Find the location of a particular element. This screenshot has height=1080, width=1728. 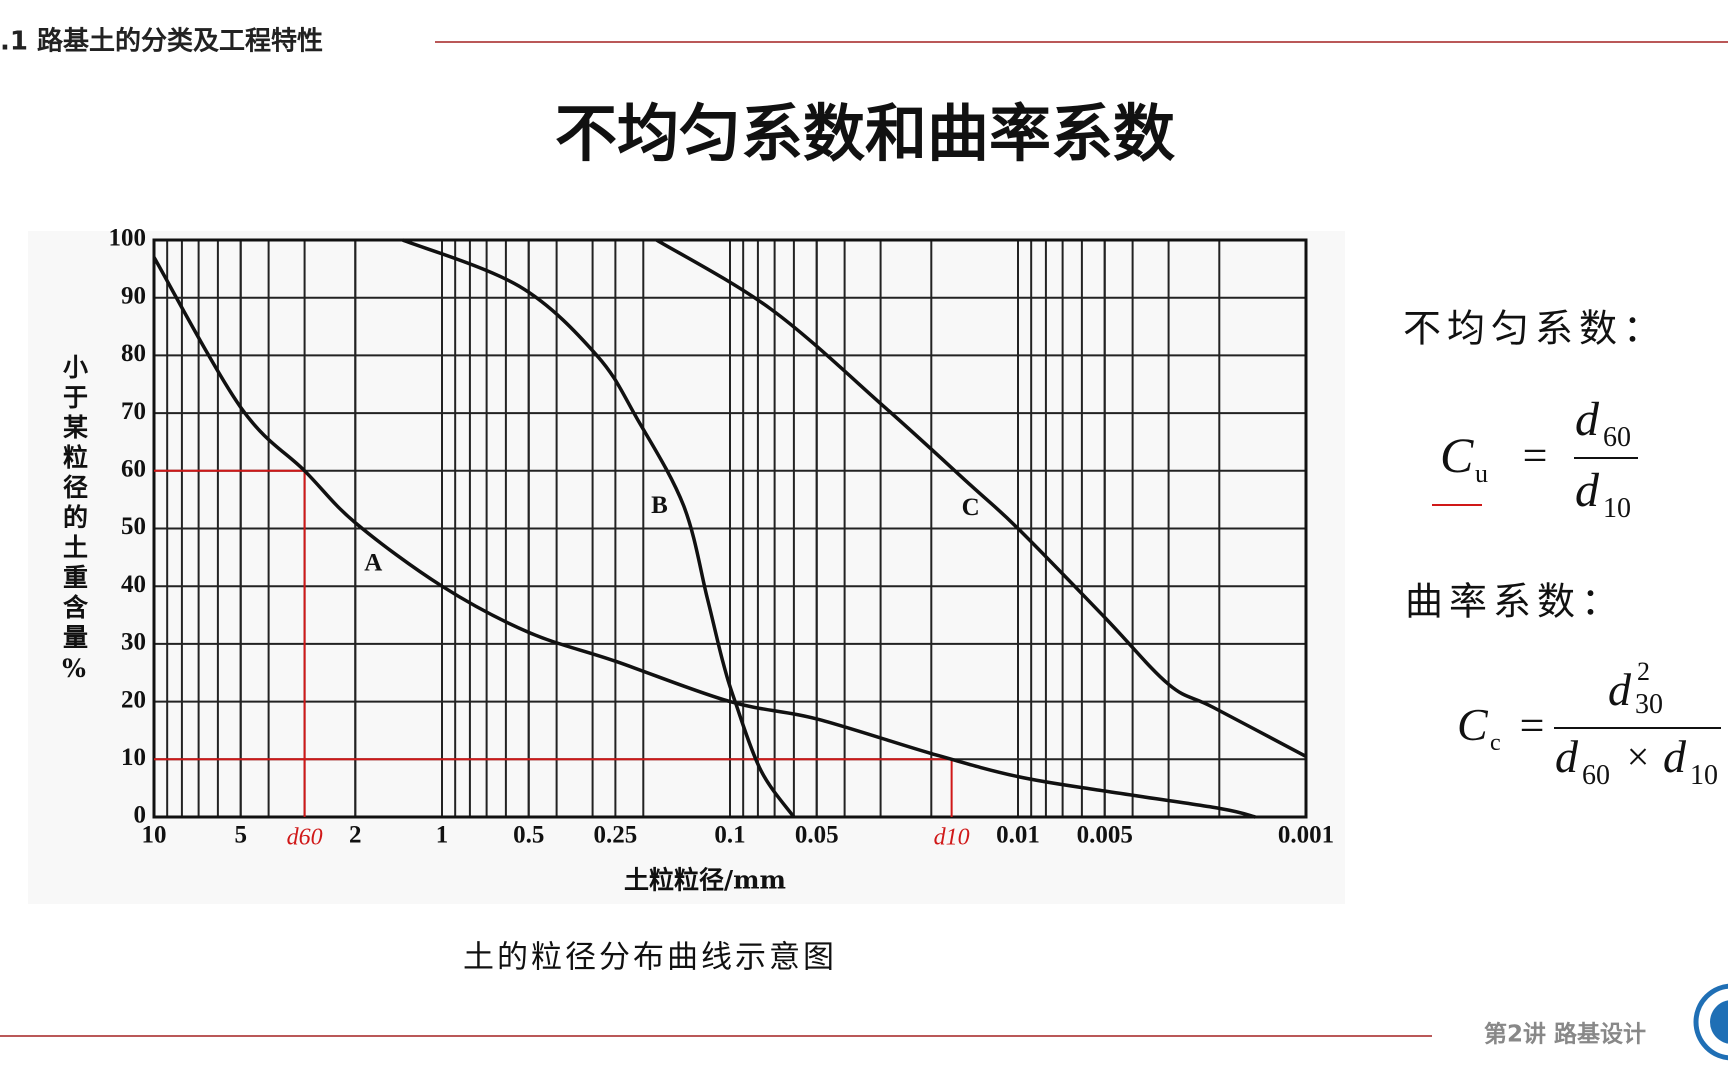

annotation-label: d10 is located at coordinates (952, 838).